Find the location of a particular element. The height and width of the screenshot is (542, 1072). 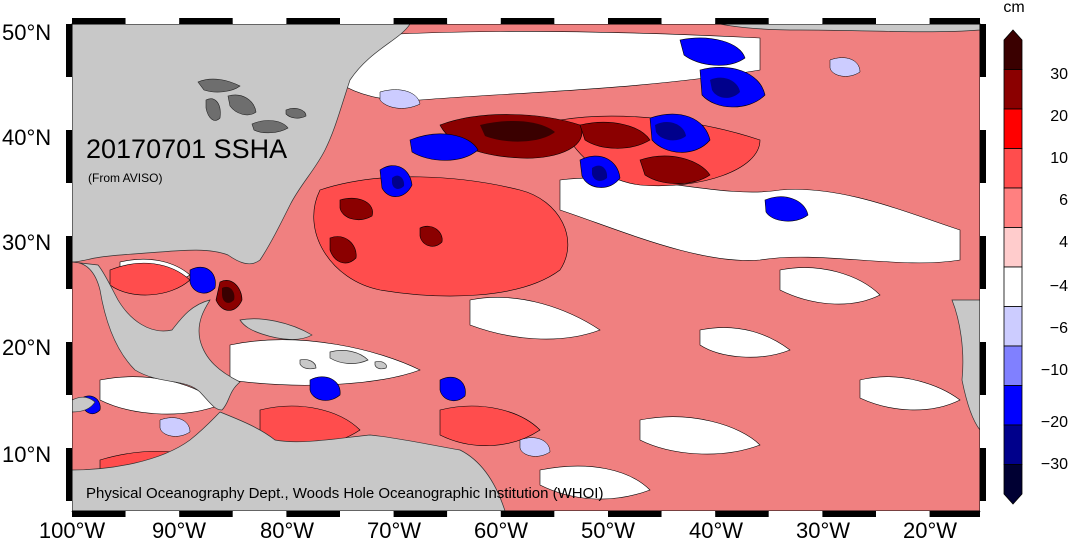

map-subtitle: (From AVISO) is located at coordinates (125, 178).